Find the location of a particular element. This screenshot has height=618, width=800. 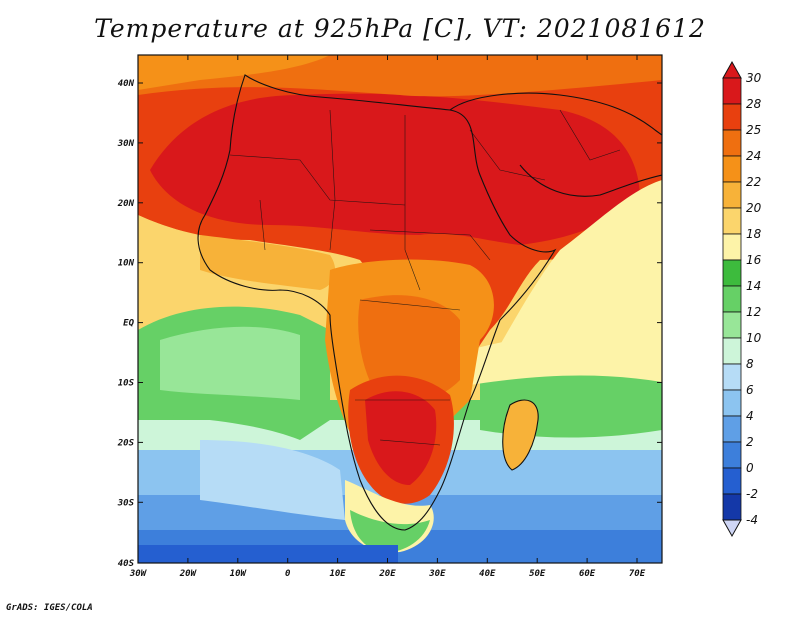

lat-label: 40N is located at coordinates (126, 84).